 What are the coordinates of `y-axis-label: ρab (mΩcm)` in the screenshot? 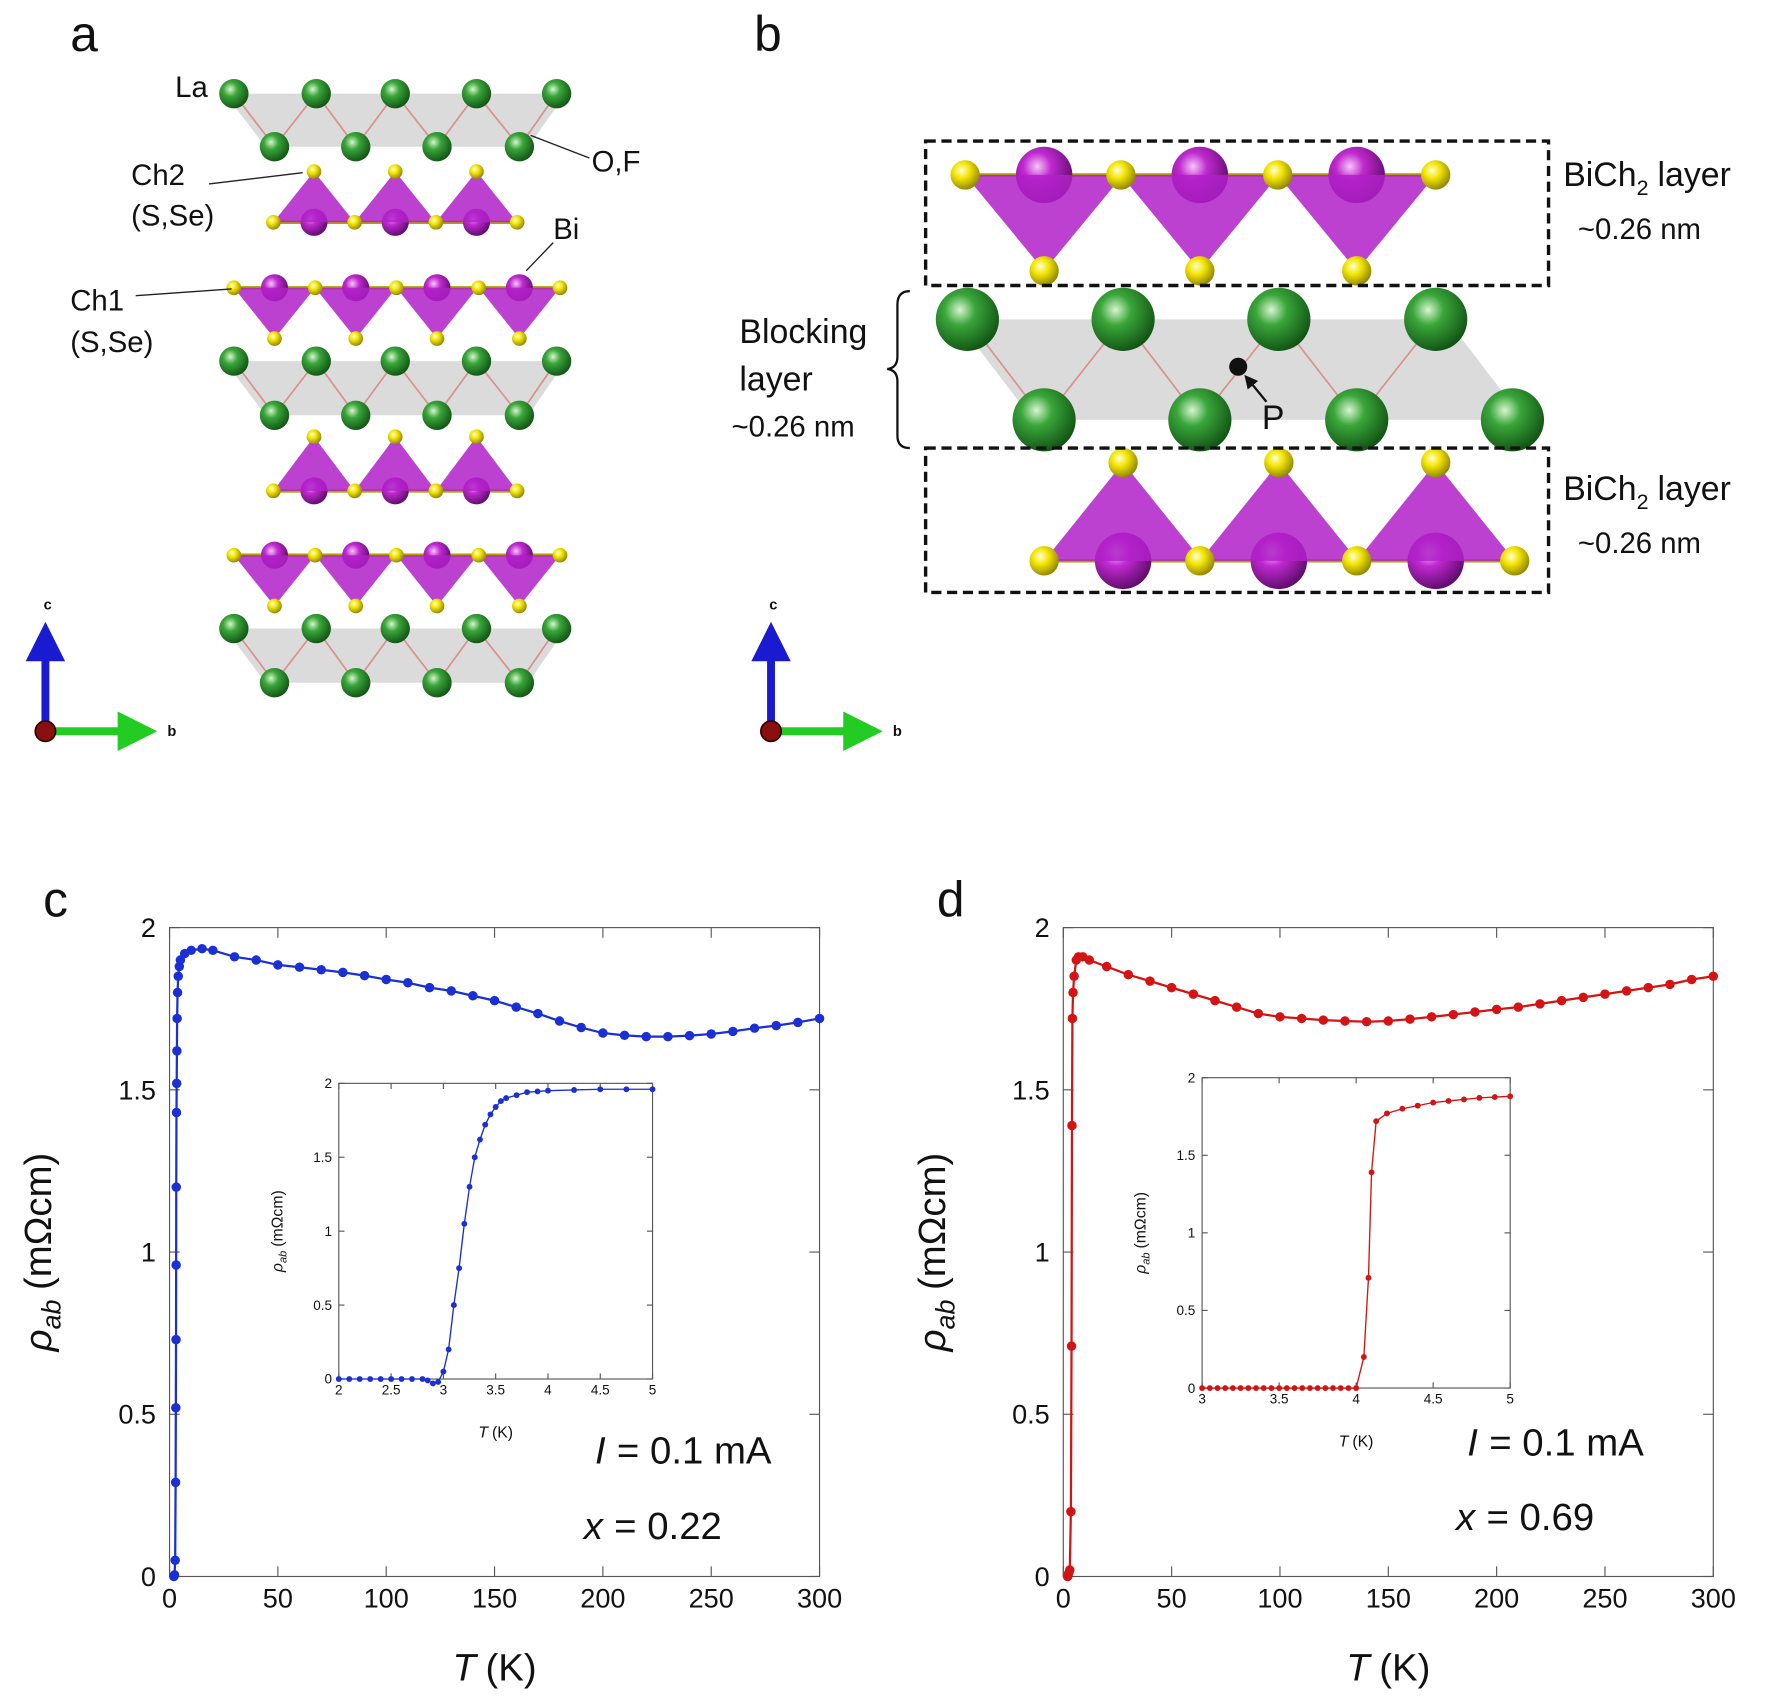 It's located at (1143, 1233).